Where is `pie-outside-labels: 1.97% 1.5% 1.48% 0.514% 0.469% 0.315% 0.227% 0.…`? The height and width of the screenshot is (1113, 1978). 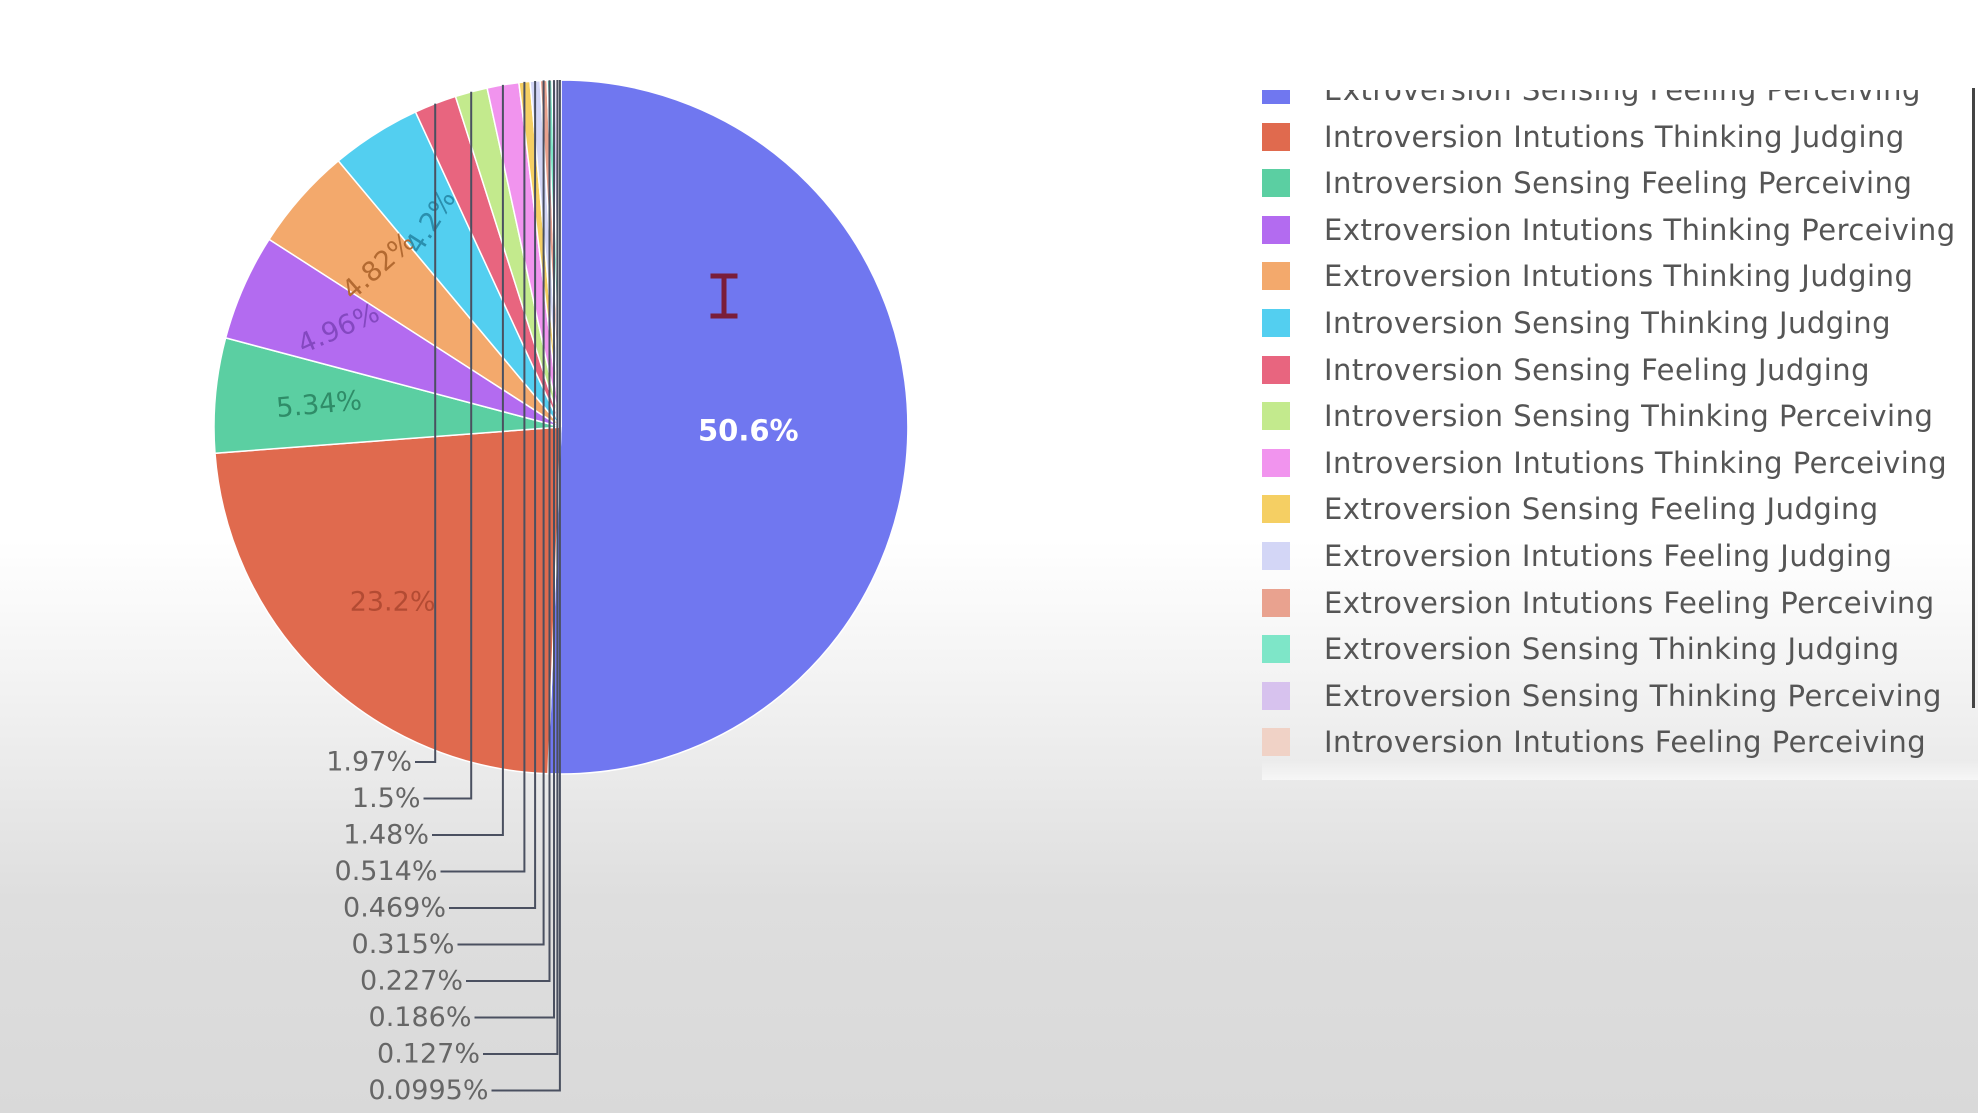 pie-outside-labels: 1.97% 1.5% 1.48% 0.514% 0.469% 0.315% 0.227% 0.… is located at coordinates (407, 927).